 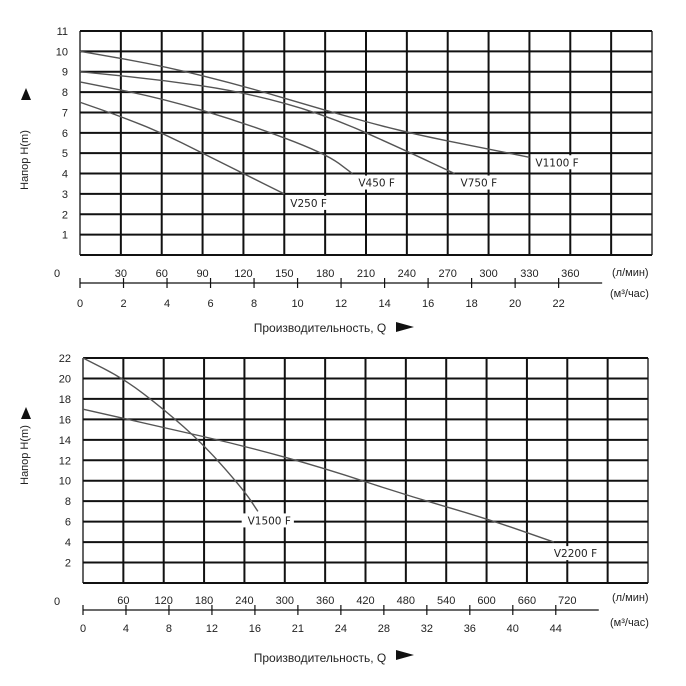 What do you see at coordinates (284, 274) in the screenshot?
I see `x-tick-label-lmin: 150` at bounding box center [284, 274].